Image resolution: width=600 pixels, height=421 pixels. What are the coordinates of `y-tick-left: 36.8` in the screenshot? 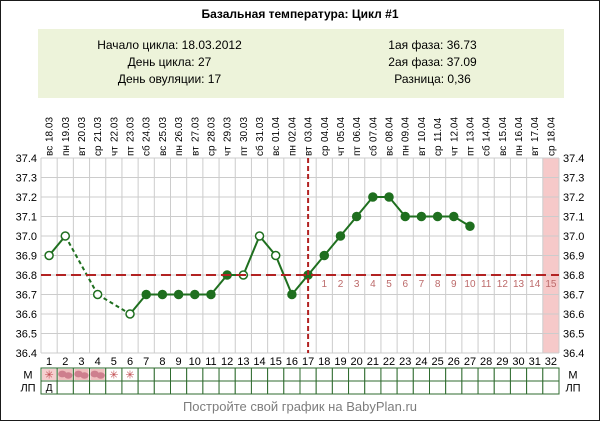 It's located at (26, 276).